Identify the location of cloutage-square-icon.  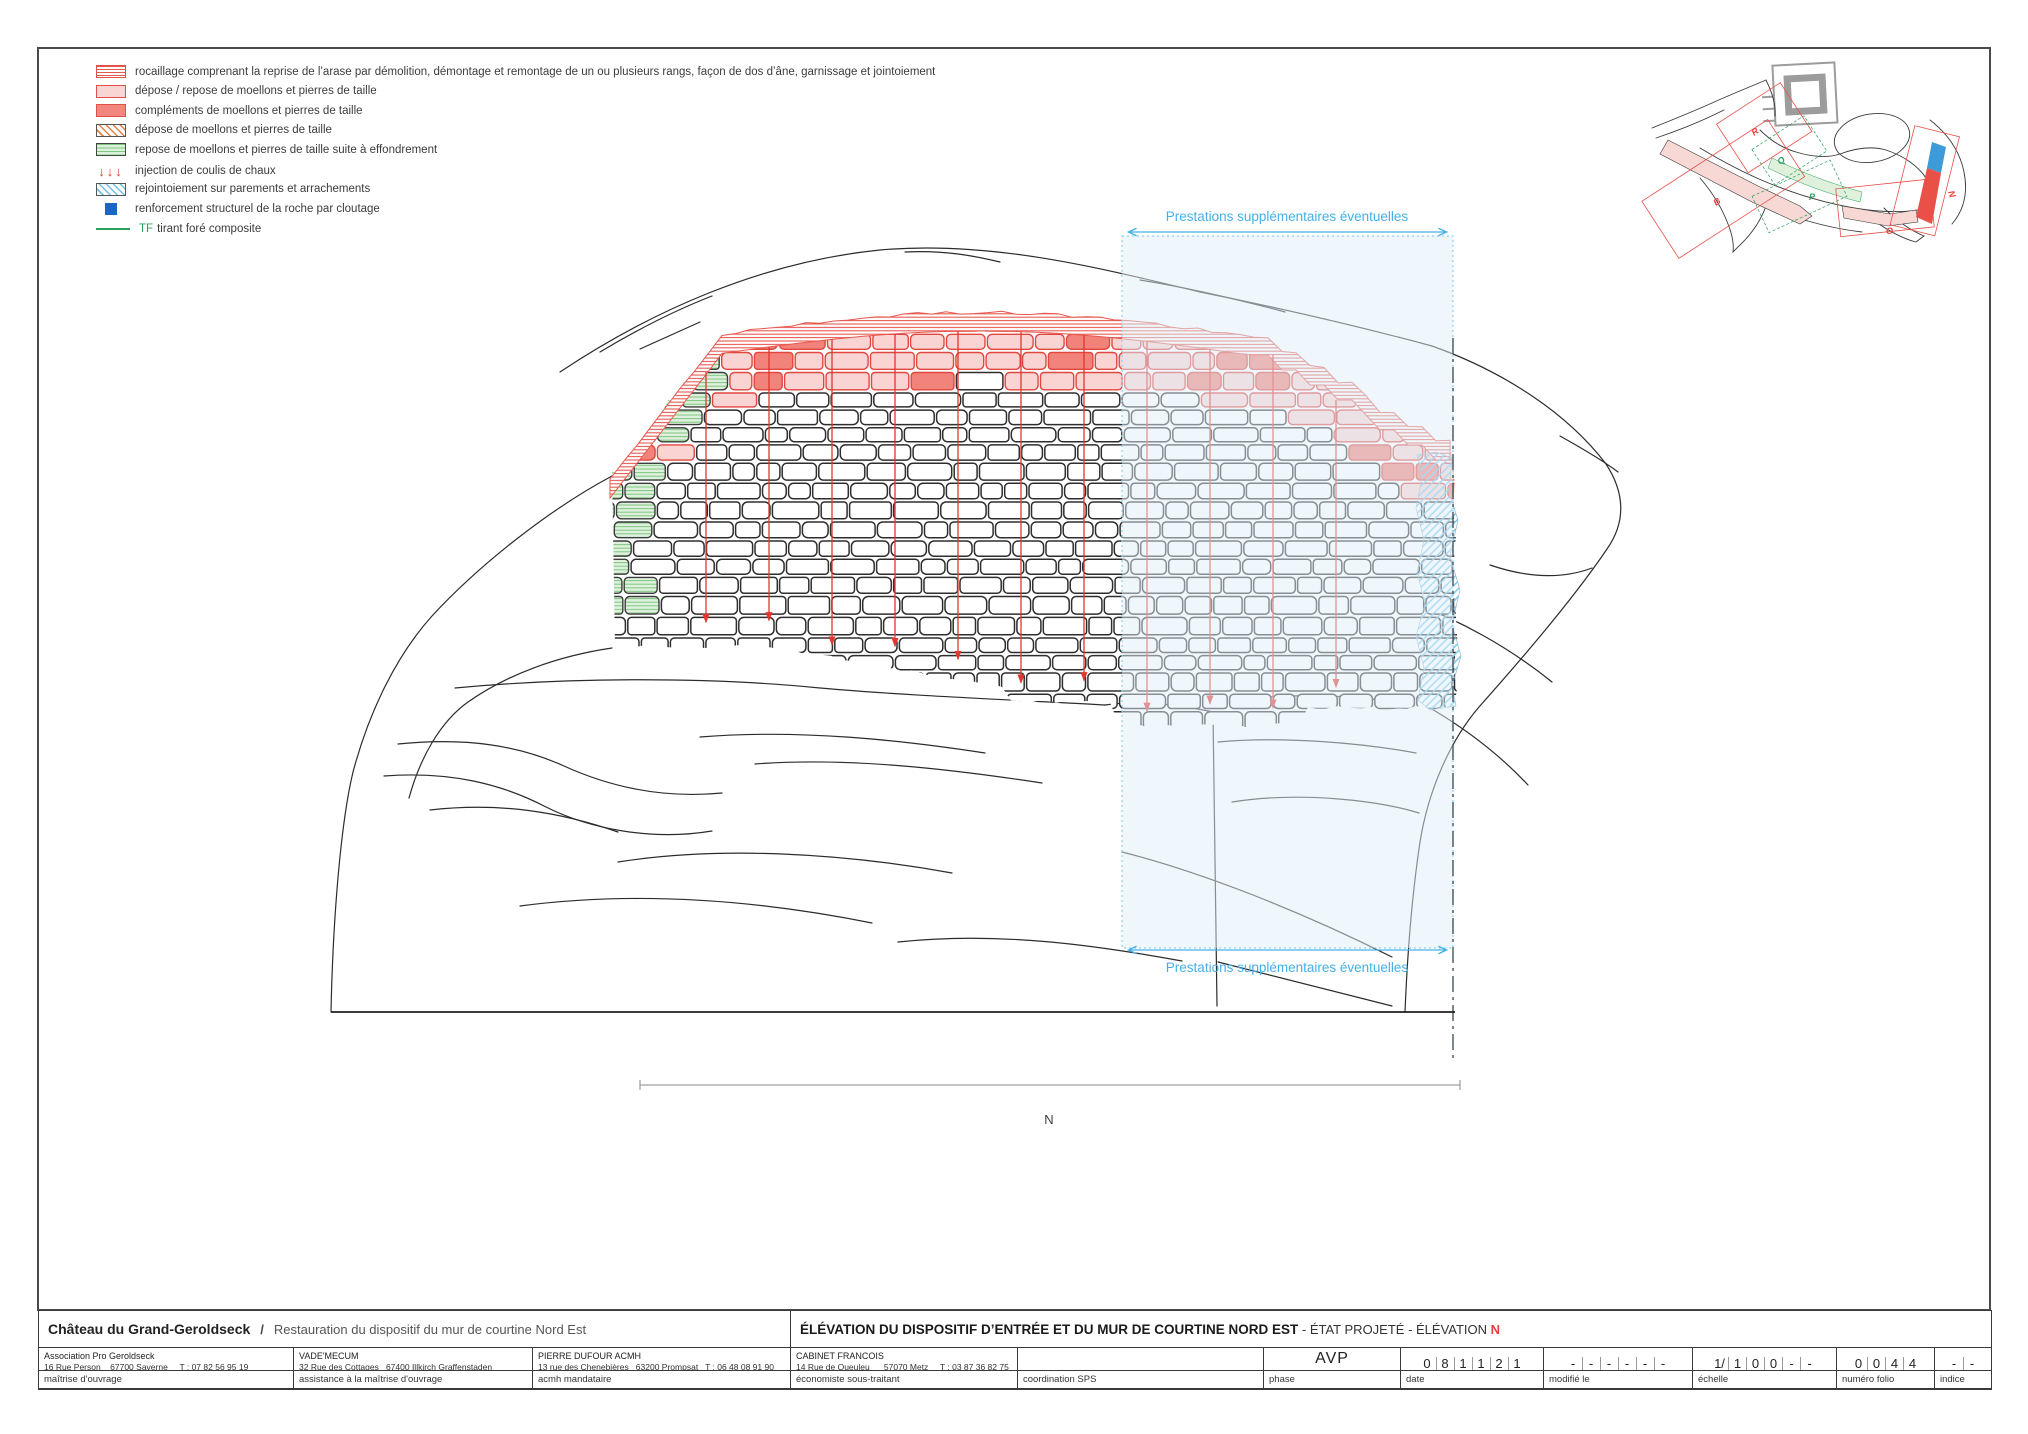
(111, 208).